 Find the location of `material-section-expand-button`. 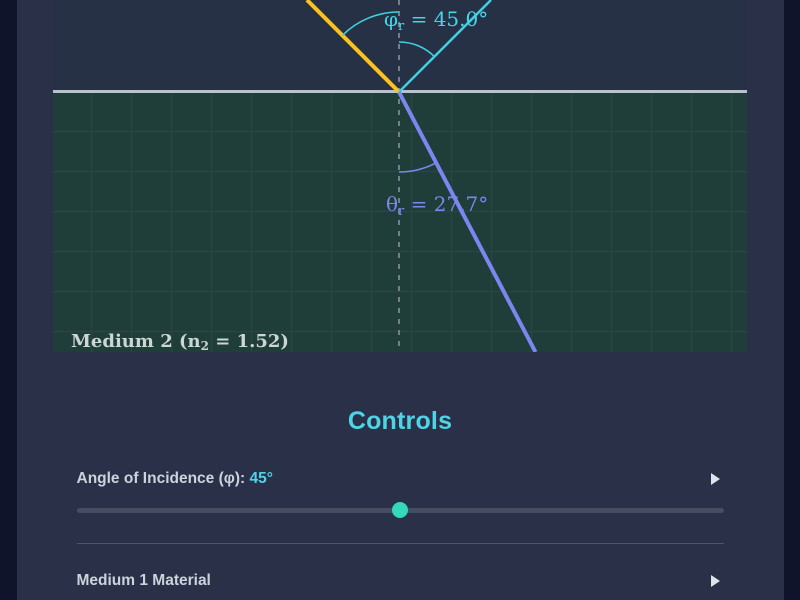

material-section-expand-button is located at coordinates (715, 581).